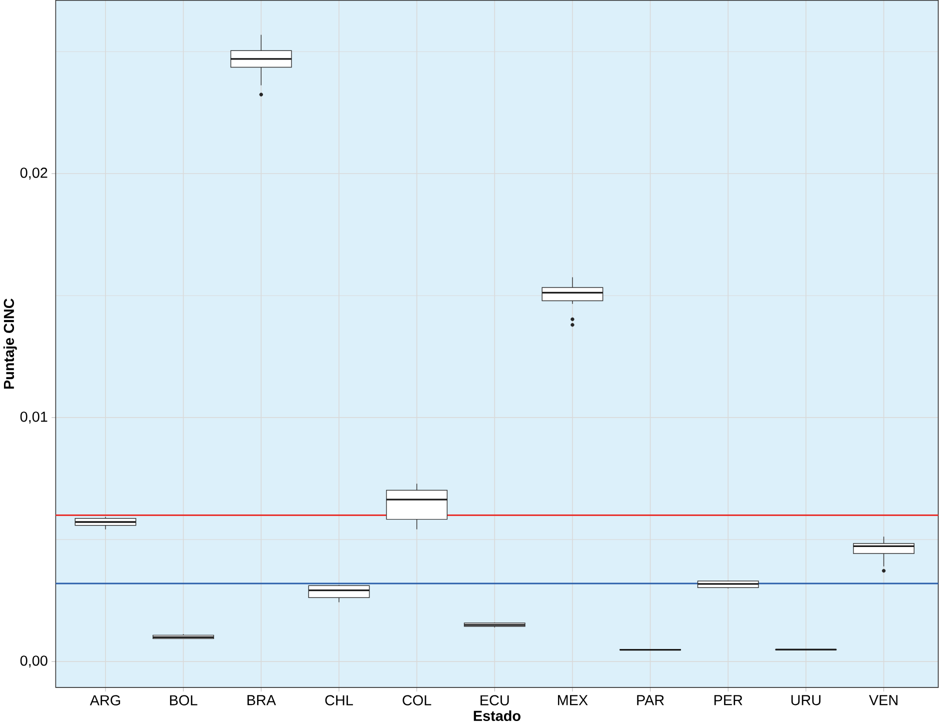  I want to click on y-tick-label: 0,02, so click(34, 173).